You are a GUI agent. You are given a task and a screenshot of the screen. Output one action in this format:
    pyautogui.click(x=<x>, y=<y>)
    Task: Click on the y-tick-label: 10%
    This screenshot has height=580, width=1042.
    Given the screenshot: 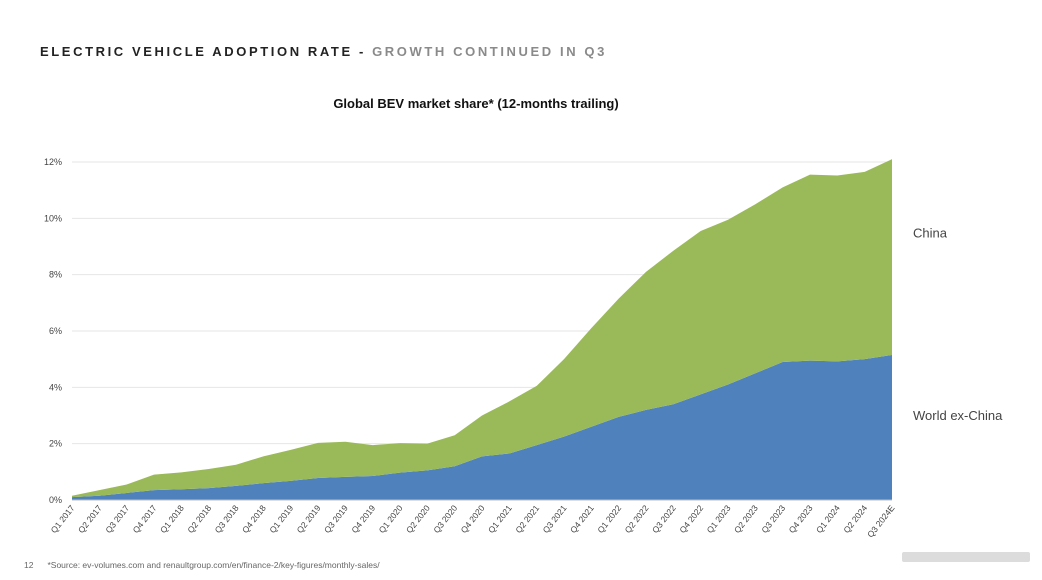 What is the action you would take?
    pyautogui.click(x=53, y=218)
    